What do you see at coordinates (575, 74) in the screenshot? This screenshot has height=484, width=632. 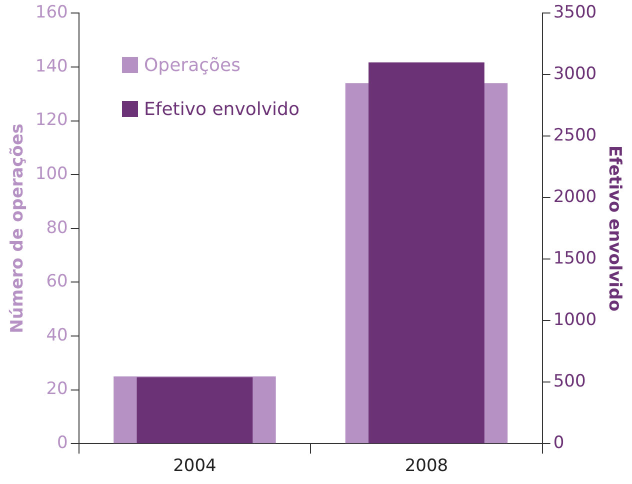 I see `y2-tick-label: 3000` at bounding box center [575, 74].